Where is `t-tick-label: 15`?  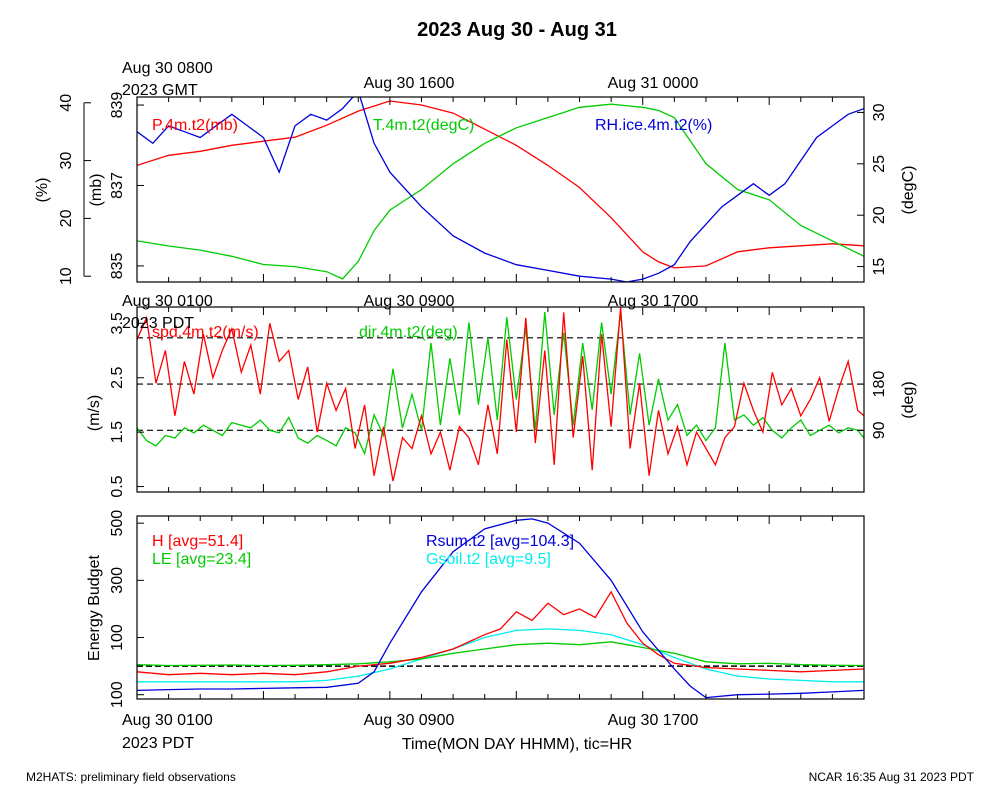
t-tick-label: 15 is located at coordinates (879, 267).